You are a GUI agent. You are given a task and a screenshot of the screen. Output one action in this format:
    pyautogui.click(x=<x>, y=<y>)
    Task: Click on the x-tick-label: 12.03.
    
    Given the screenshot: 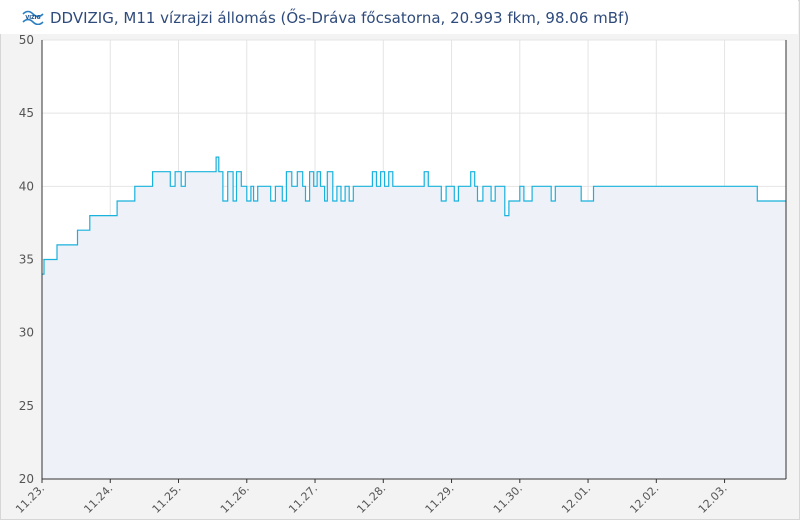 What is the action you would take?
    pyautogui.click(x=713, y=499)
    